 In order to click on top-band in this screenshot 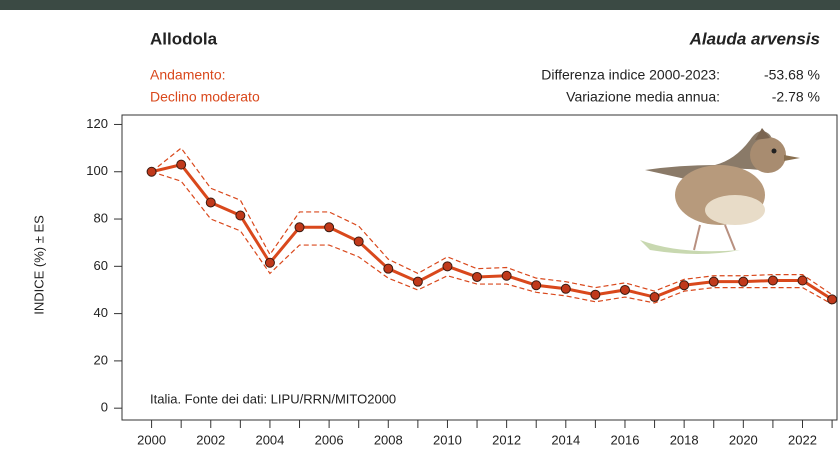, I will do `click(420, 5)`.